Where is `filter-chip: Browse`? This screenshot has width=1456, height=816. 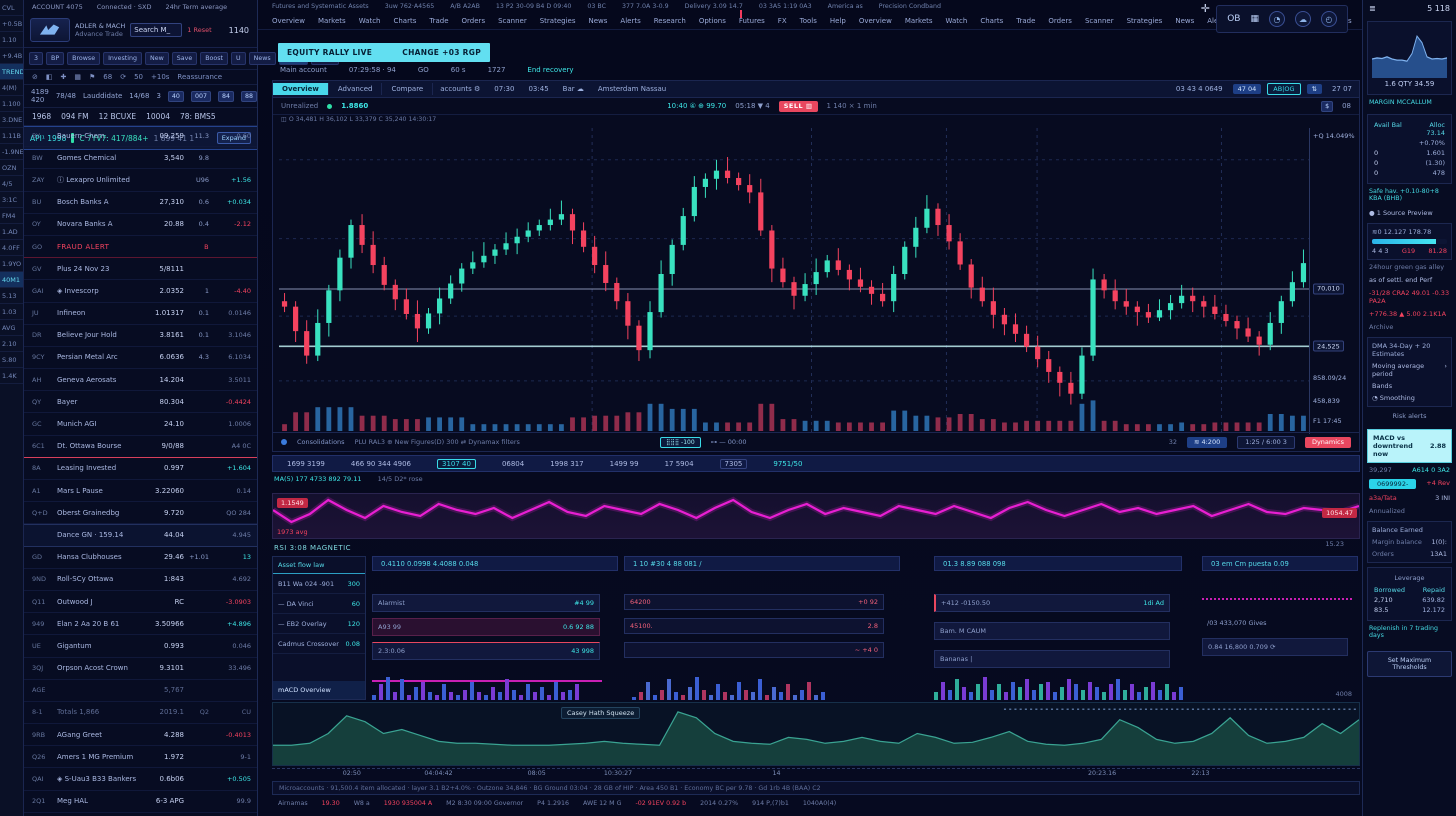
filter-chip: Browse is located at coordinates (84, 58).